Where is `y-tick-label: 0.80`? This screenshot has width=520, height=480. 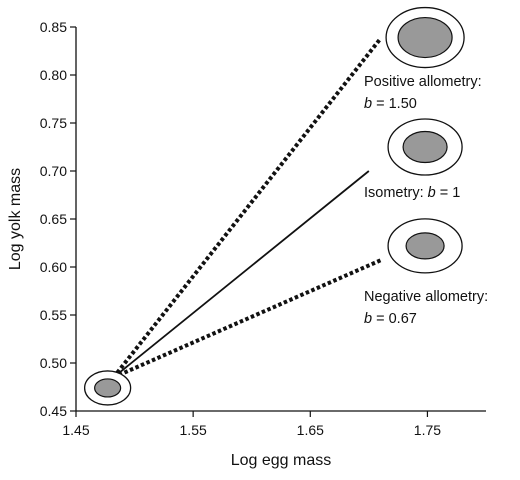
y-tick-label: 0.80 is located at coordinates (53, 75).